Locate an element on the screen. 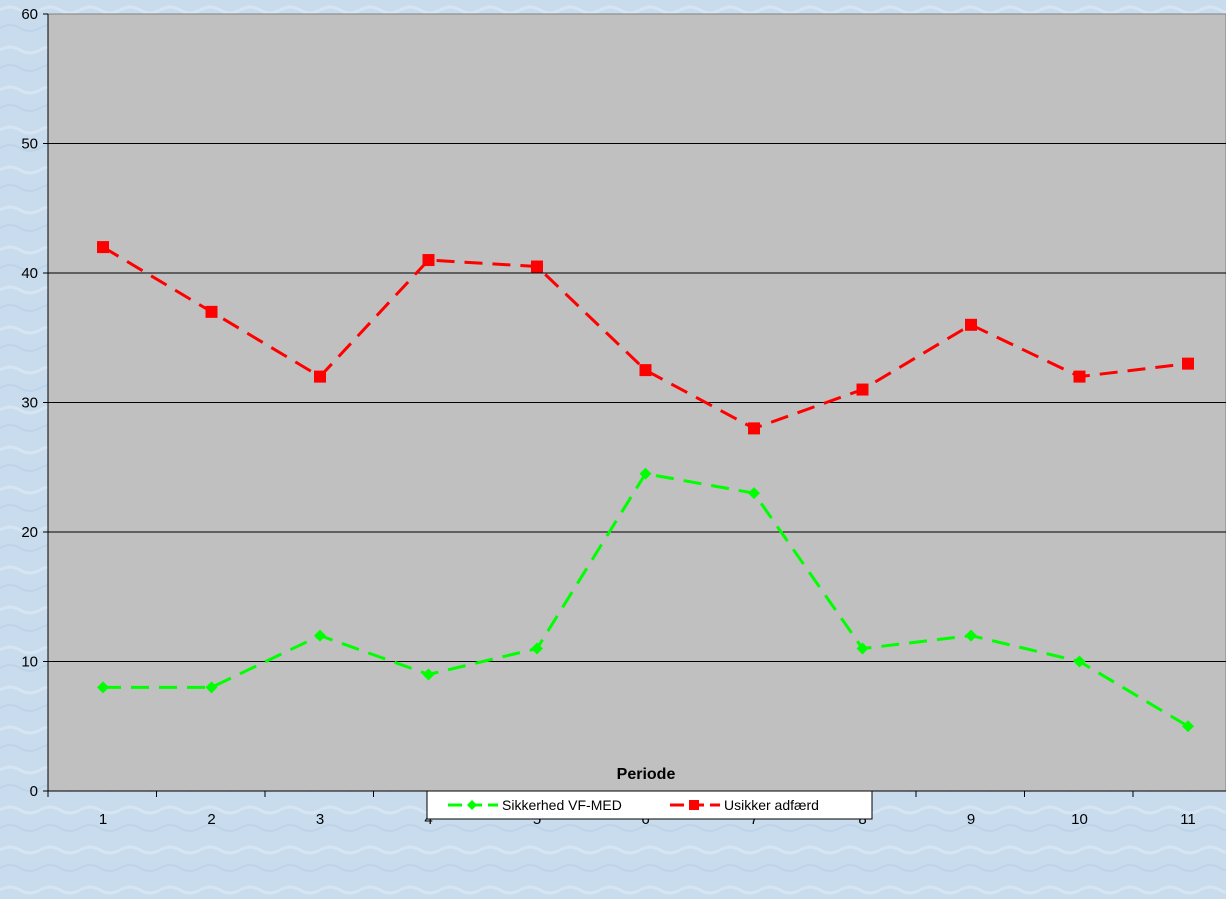  y-tick-label: 0 is located at coordinates (34, 791).